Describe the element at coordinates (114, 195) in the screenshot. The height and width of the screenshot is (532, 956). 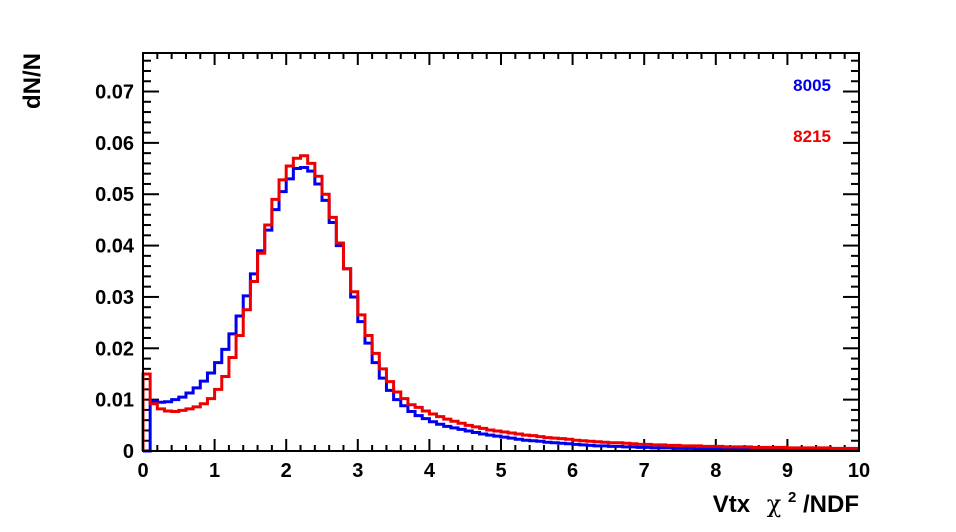
I see `y-tick-label: 0.05` at that location.